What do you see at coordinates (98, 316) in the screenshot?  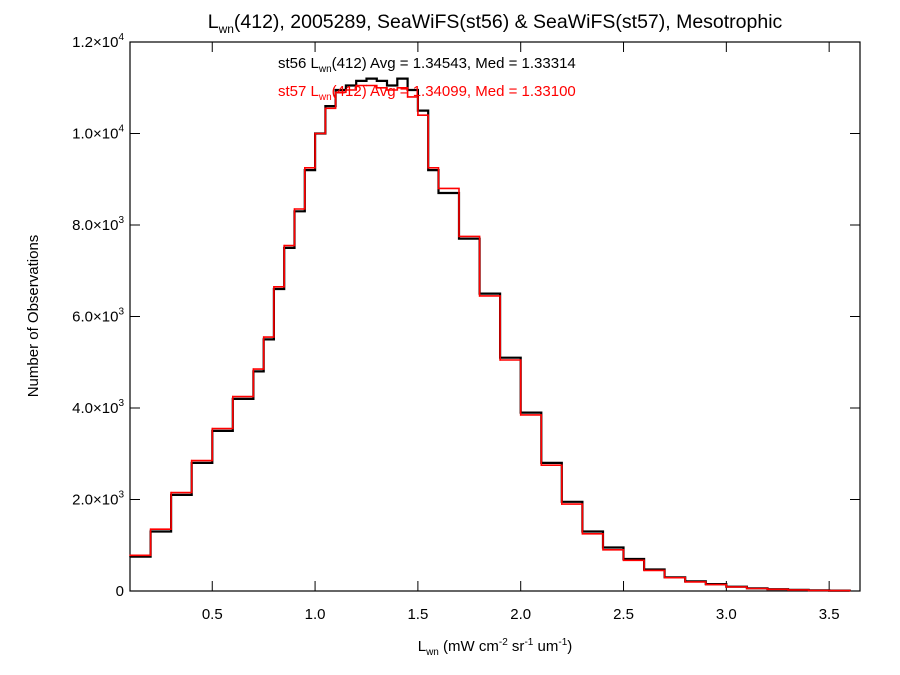 I see `y-tick-label: 6.0×10³` at bounding box center [98, 316].